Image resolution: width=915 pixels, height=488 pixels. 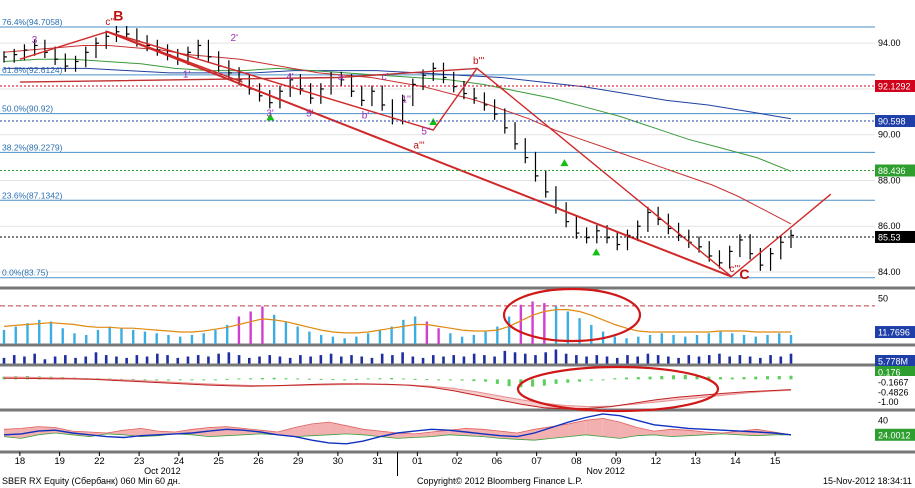 I want to click on wave-label: 3', so click(x=270, y=113).